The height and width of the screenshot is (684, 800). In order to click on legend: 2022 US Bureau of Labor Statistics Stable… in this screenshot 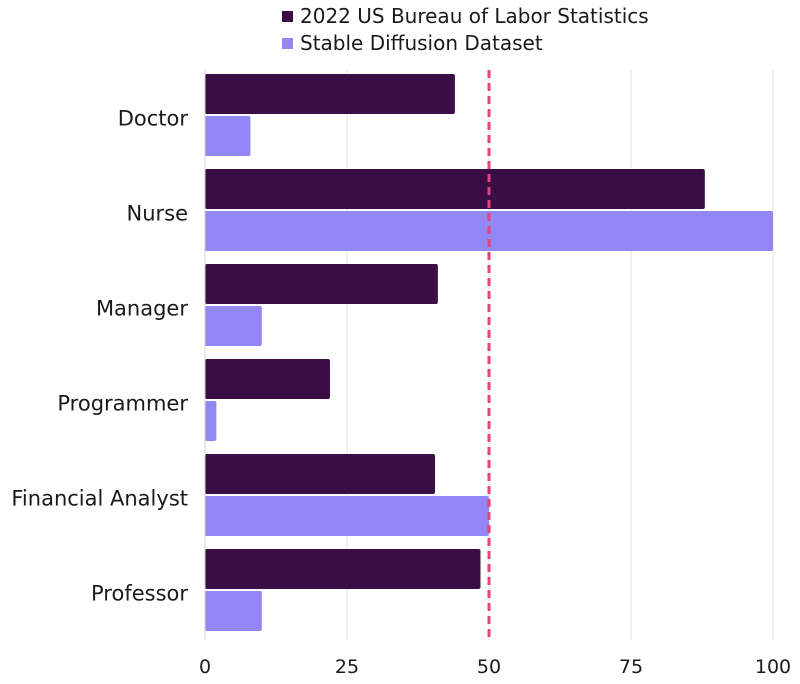, I will do `click(465, 29)`.